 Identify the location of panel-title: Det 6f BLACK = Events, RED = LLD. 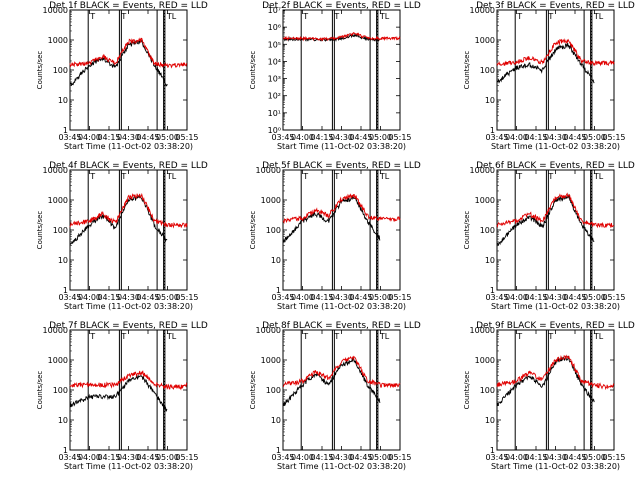
(555, 166).